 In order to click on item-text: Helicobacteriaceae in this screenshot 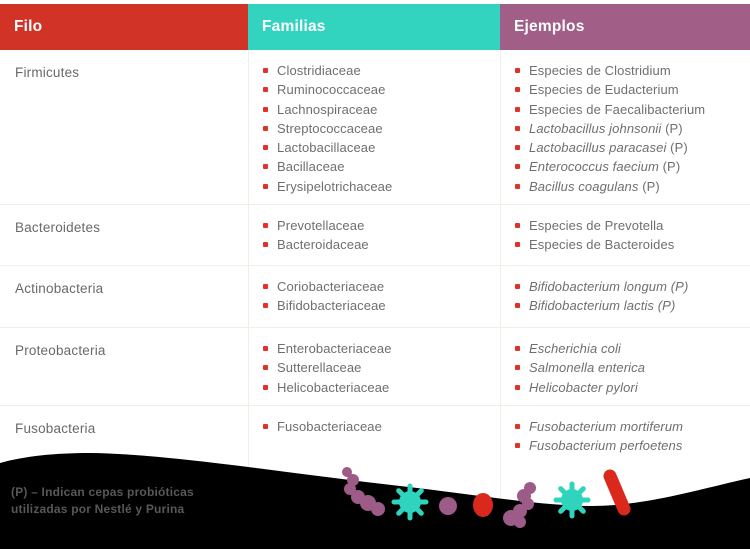, I will do `click(333, 387)`.